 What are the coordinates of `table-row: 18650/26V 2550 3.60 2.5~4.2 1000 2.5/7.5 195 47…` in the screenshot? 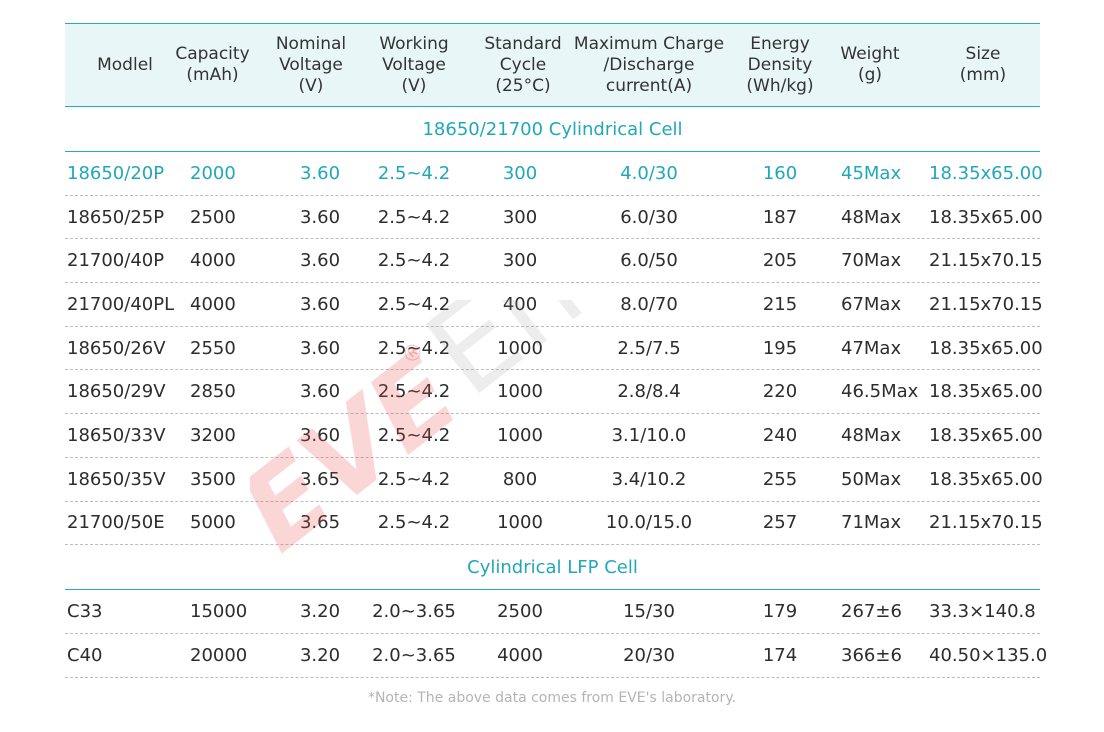 It's located at (554, 349).